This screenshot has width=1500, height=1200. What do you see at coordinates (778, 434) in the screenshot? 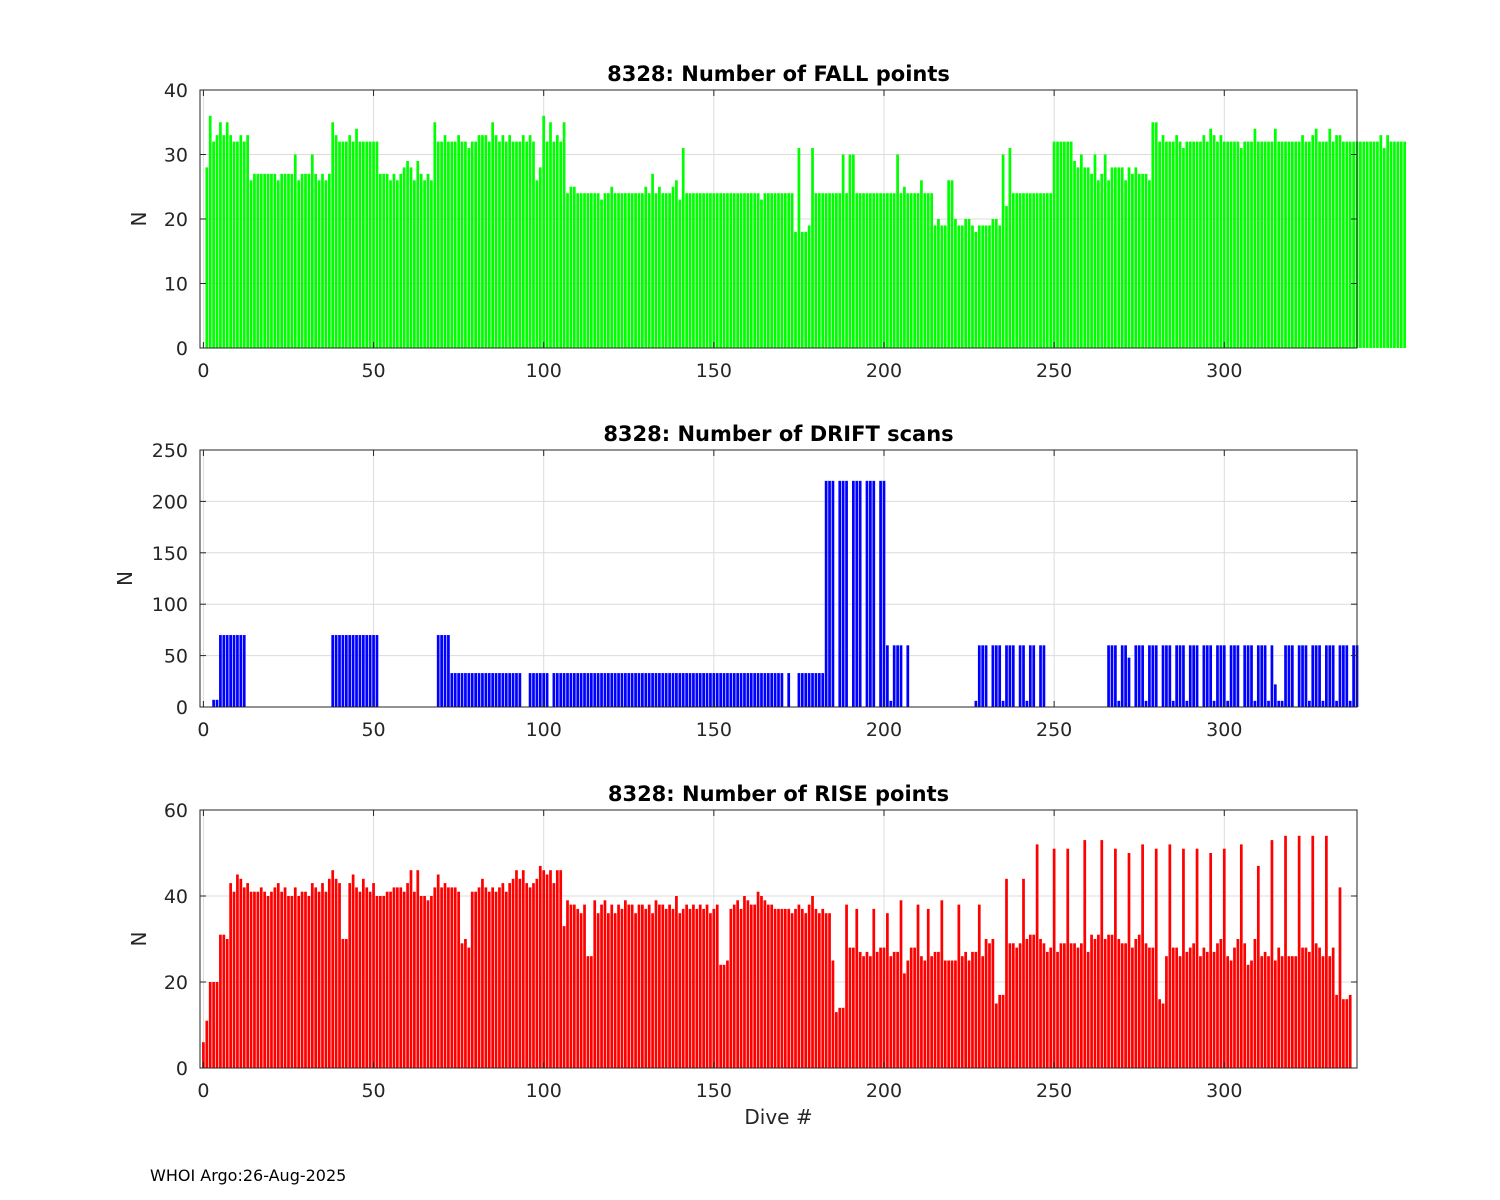
I see `drift-chart-title: 8328: Number of DRIFT scans` at bounding box center [778, 434].